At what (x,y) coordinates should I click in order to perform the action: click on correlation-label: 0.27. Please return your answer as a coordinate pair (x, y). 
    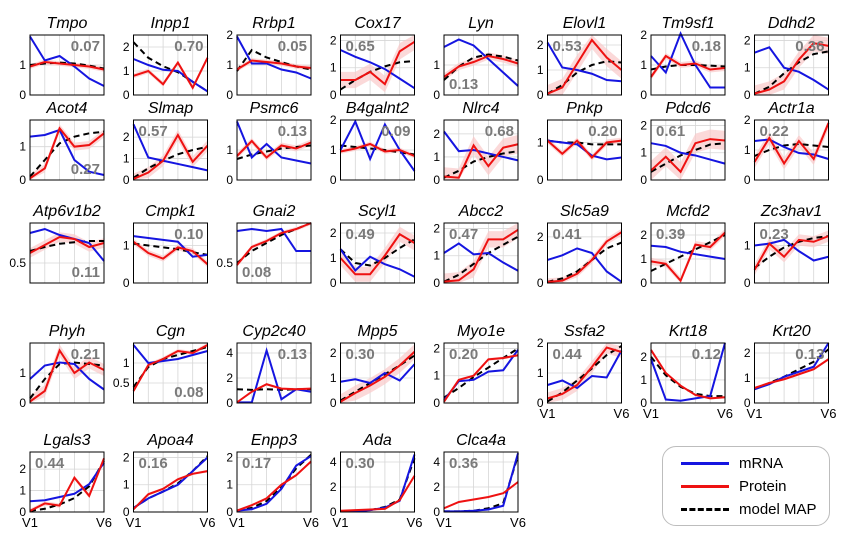
    Looking at the image, I should click on (85, 169).